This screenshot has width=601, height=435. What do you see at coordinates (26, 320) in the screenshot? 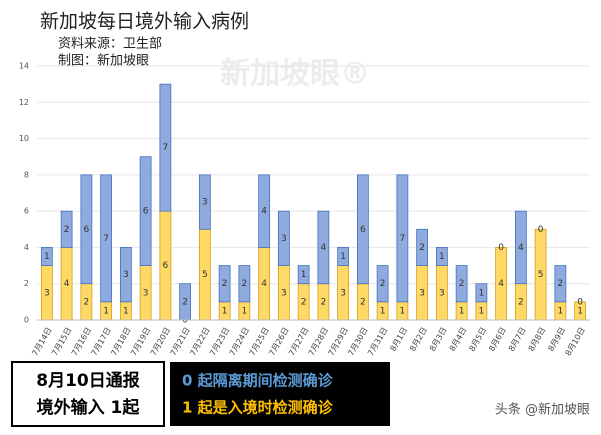
I see `y-tick-label: 0` at bounding box center [26, 320].